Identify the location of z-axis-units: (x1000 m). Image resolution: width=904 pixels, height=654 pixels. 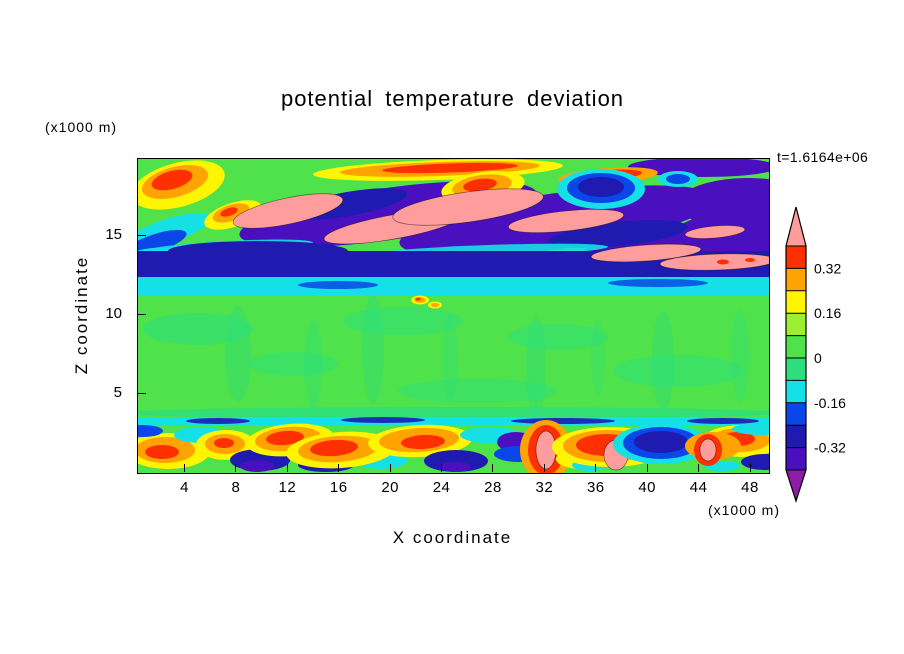
(81, 127).